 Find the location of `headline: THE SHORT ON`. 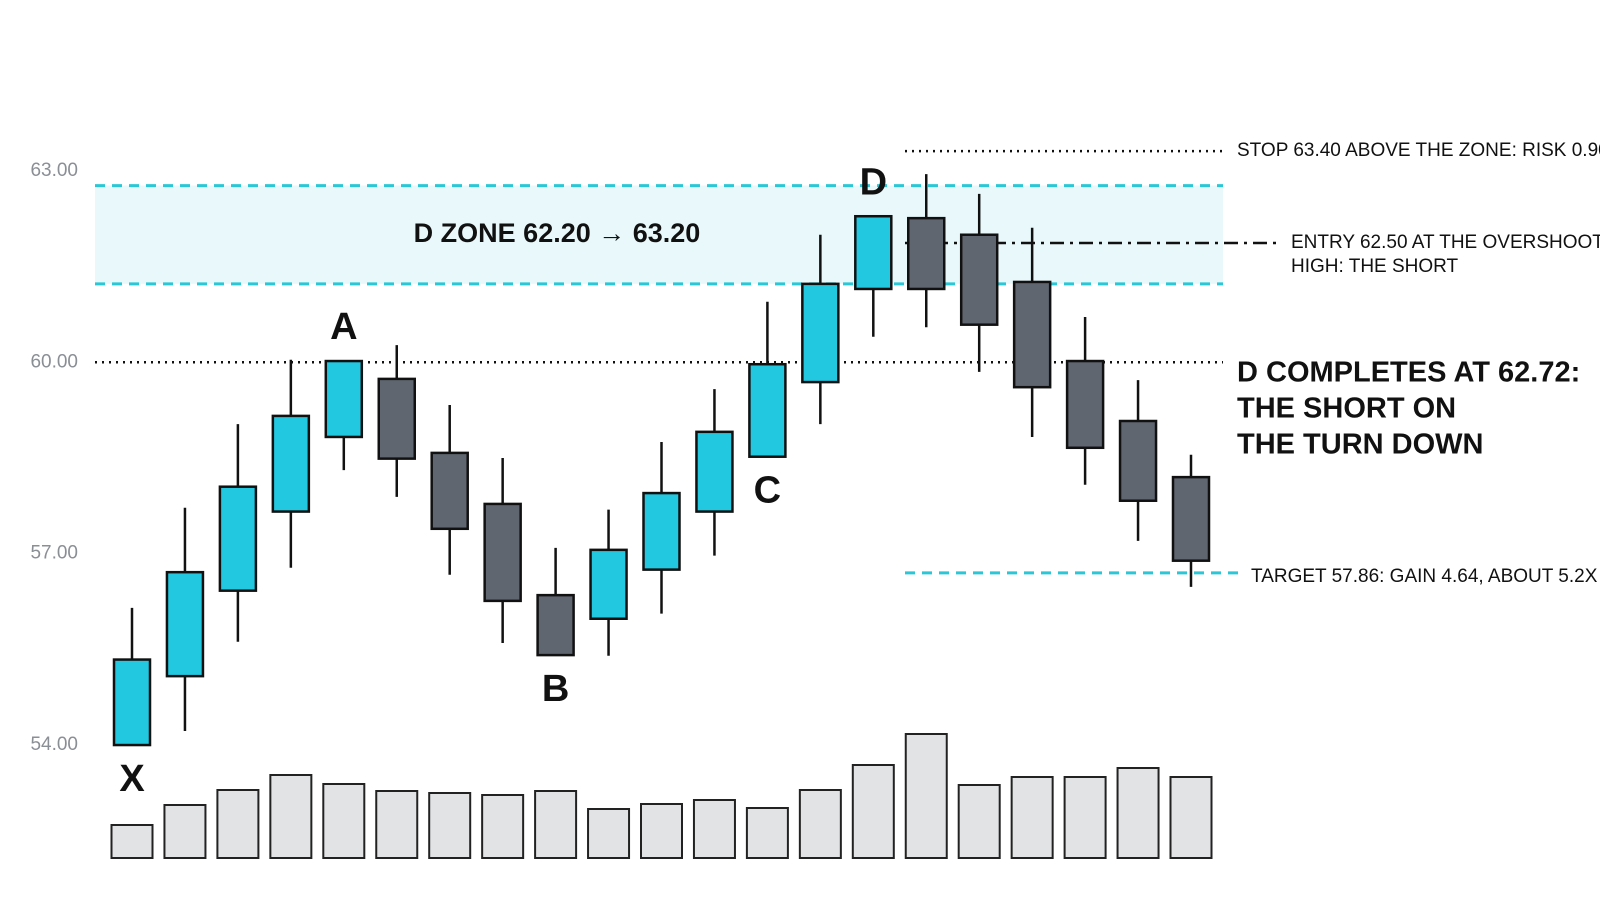

headline: THE SHORT ON is located at coordinates (1346, 409).